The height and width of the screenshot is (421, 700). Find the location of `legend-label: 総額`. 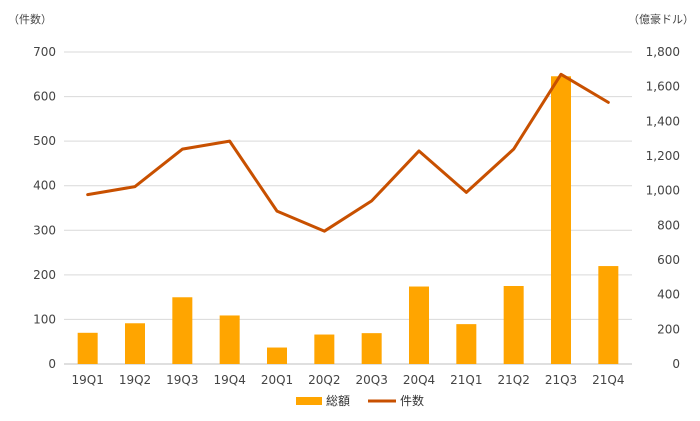

legend-label: 総額 is located at coordinates (338, 401).